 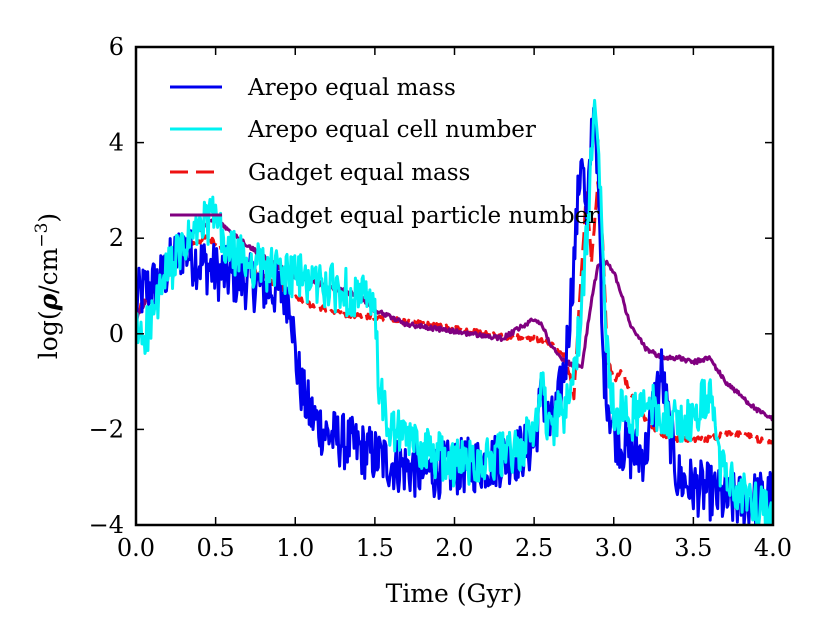 What do you see at coordinates (47, 286) in the screenshot?
I see `y-axis-title: log(ρ/cm−3)` at bounding box center [47, 286].